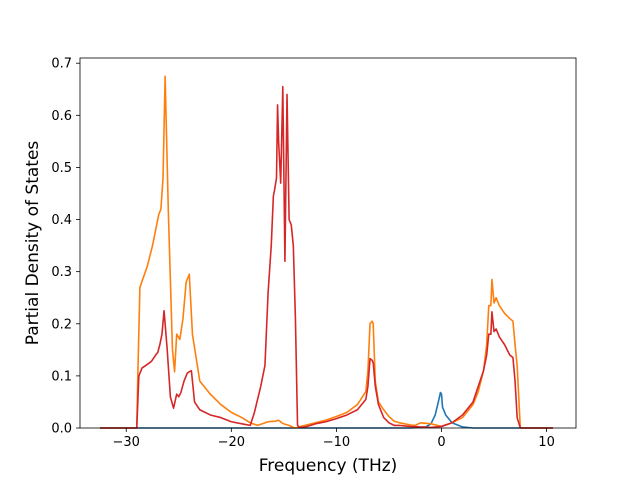  What do you see at coordinates (61, 324) in the screenshot?
I see `y-tick-label: 0.2` at bounding box center [61, 324].